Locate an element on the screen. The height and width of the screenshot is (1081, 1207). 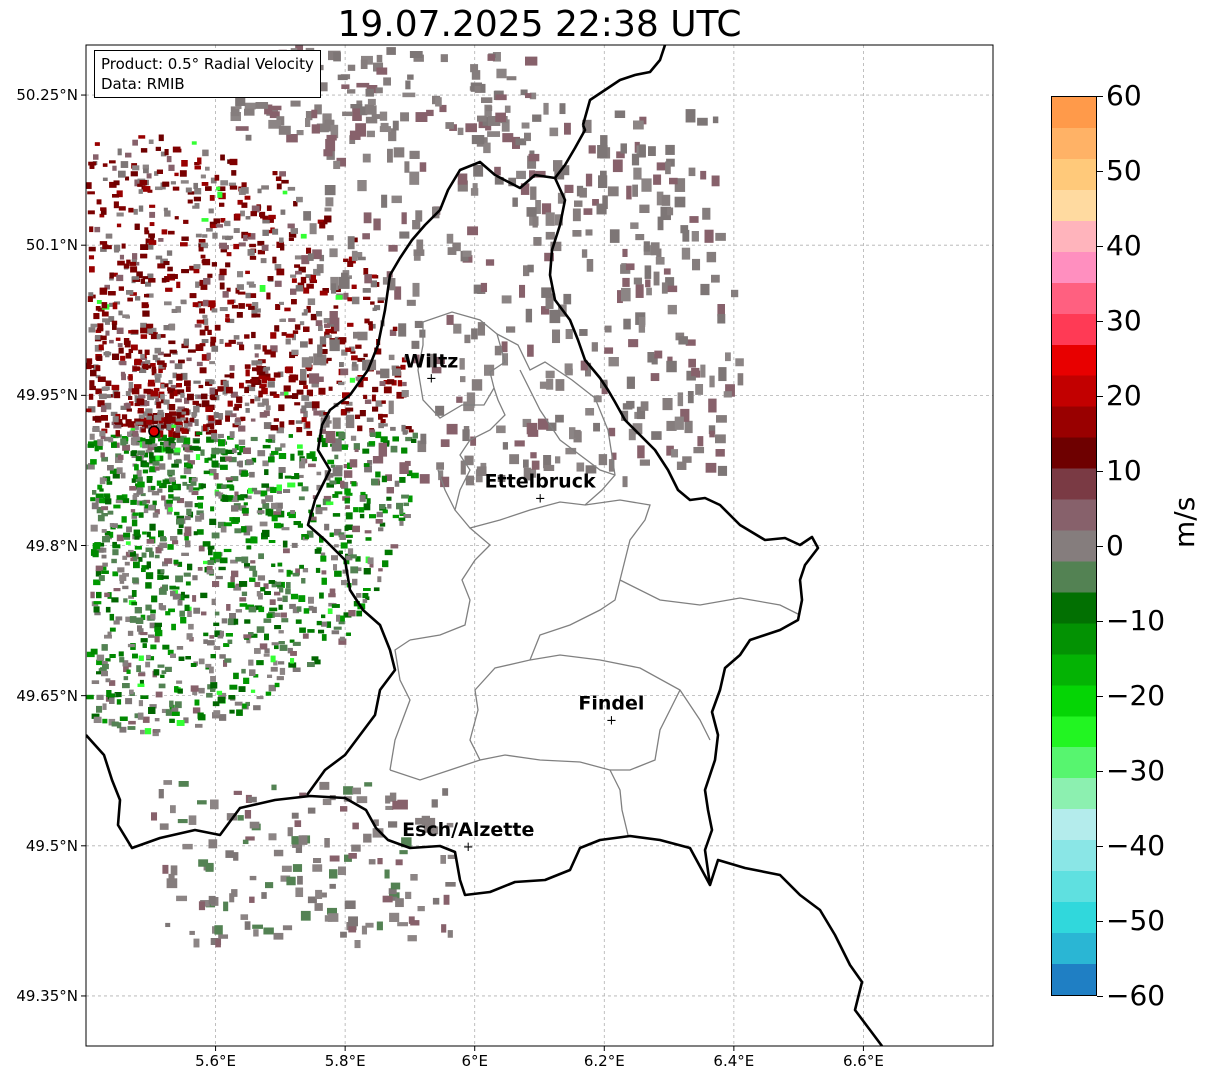
colorbar-tick-label: 60 is located at coordinates (1124, 95).